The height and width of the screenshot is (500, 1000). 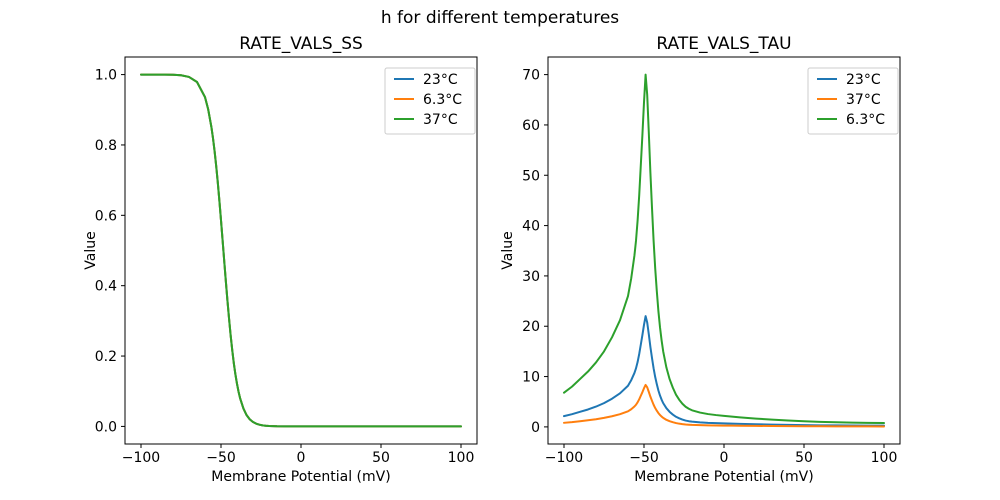 I want to click on y-tick-label: 10, so click(x=531, y=378).